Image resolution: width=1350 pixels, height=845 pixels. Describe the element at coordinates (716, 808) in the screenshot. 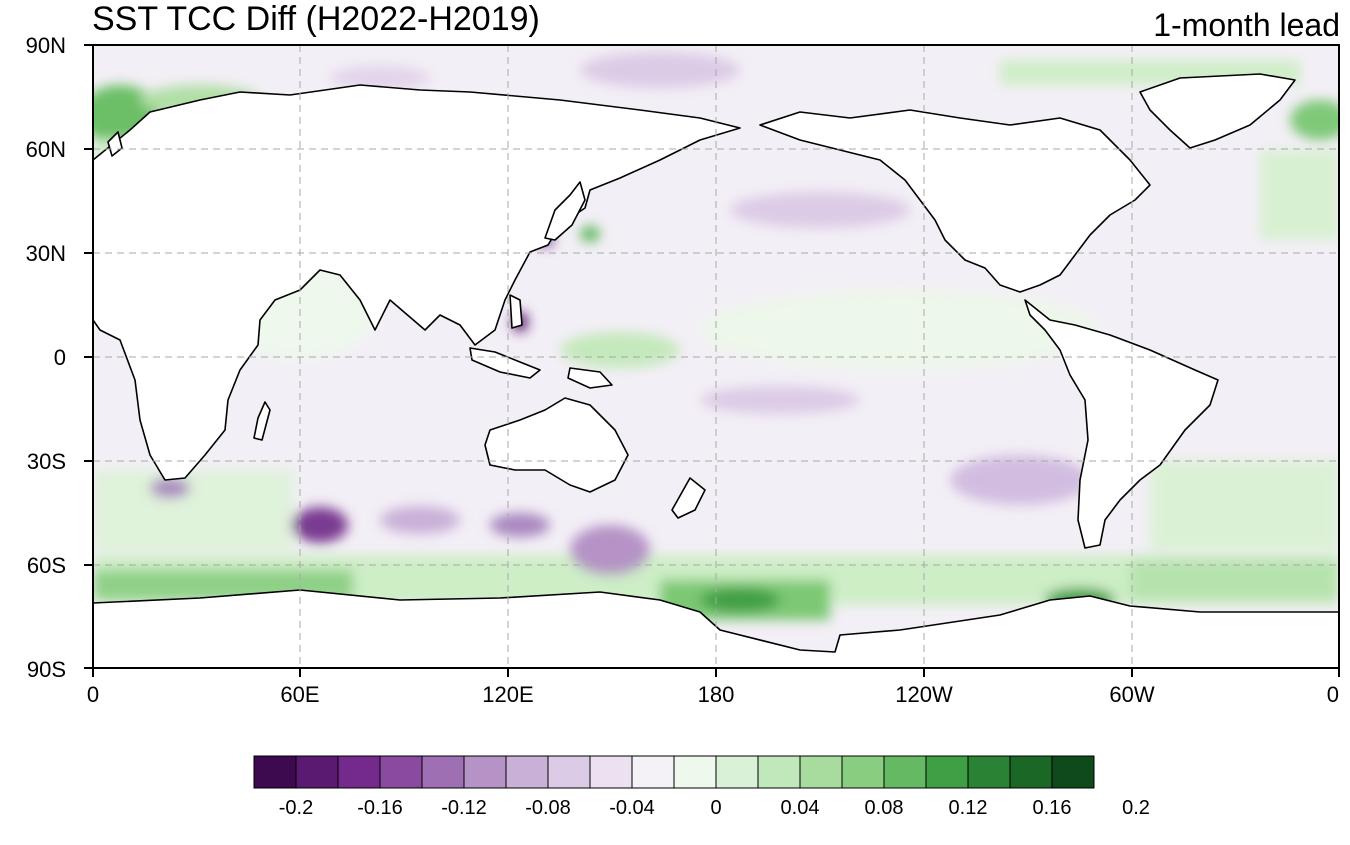

I see `colorbar-label: 0` at that location.